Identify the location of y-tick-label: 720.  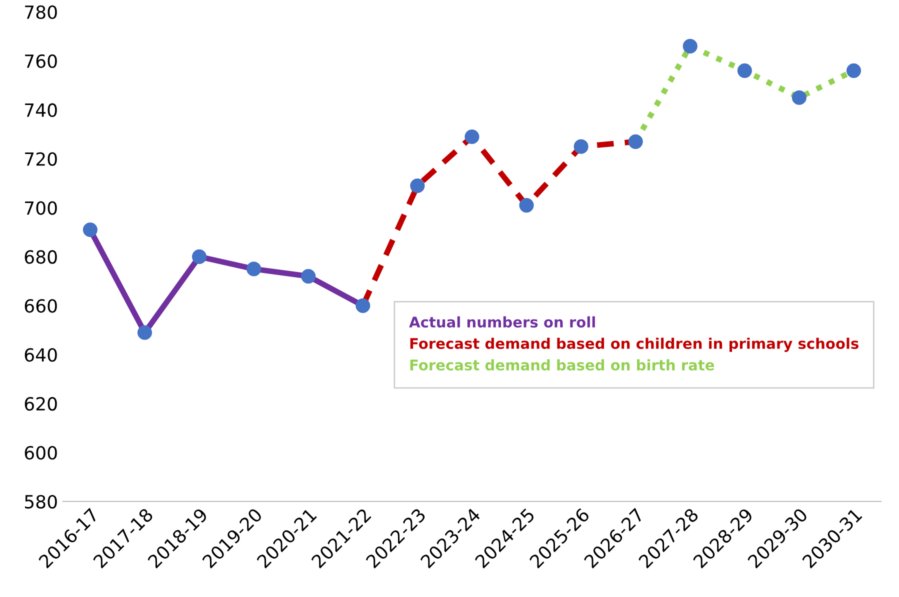
(41, 159).